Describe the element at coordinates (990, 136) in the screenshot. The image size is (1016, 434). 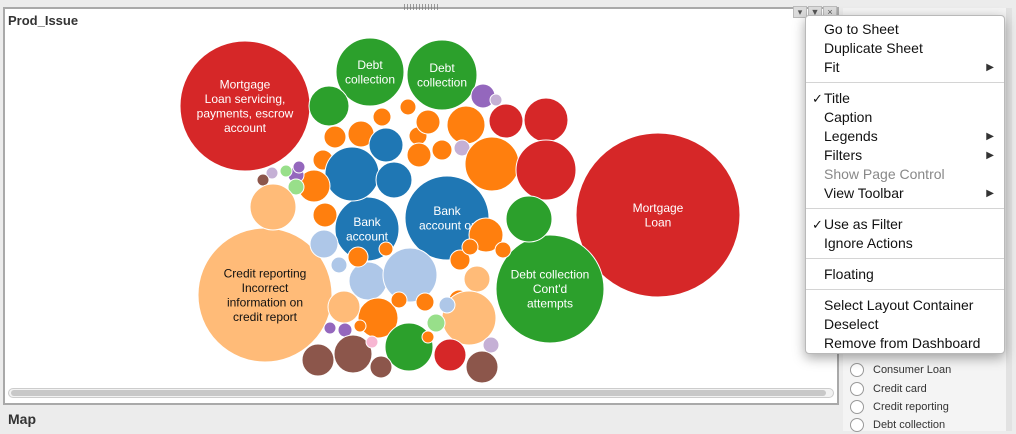
I see `submenu-arrow-icon: ▶` at that location.